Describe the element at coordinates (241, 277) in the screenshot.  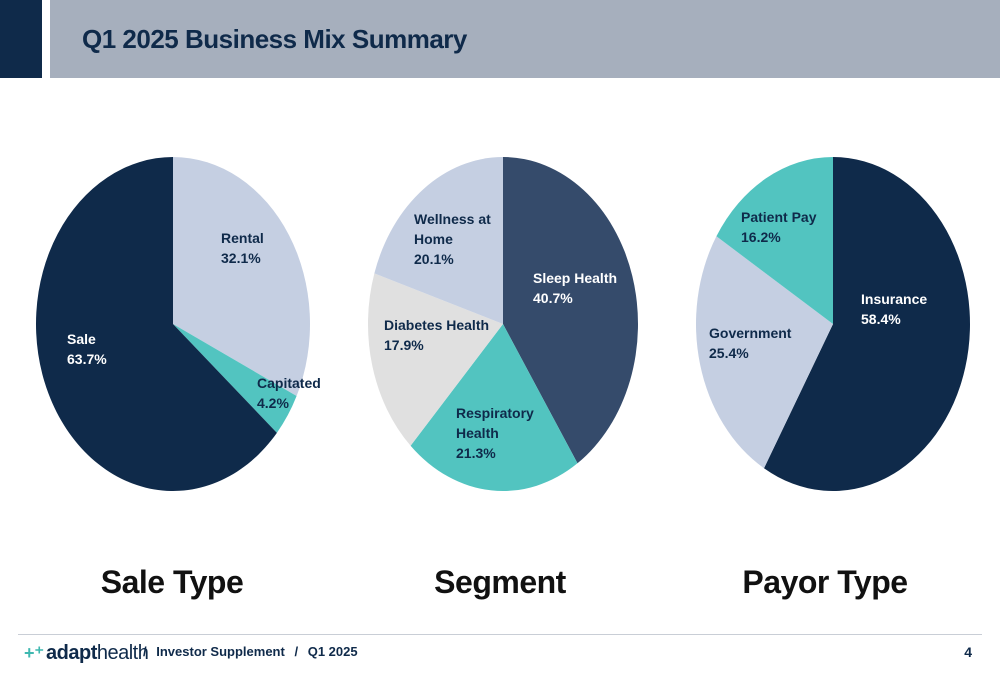
I see `pie-slice-rental` at that location.